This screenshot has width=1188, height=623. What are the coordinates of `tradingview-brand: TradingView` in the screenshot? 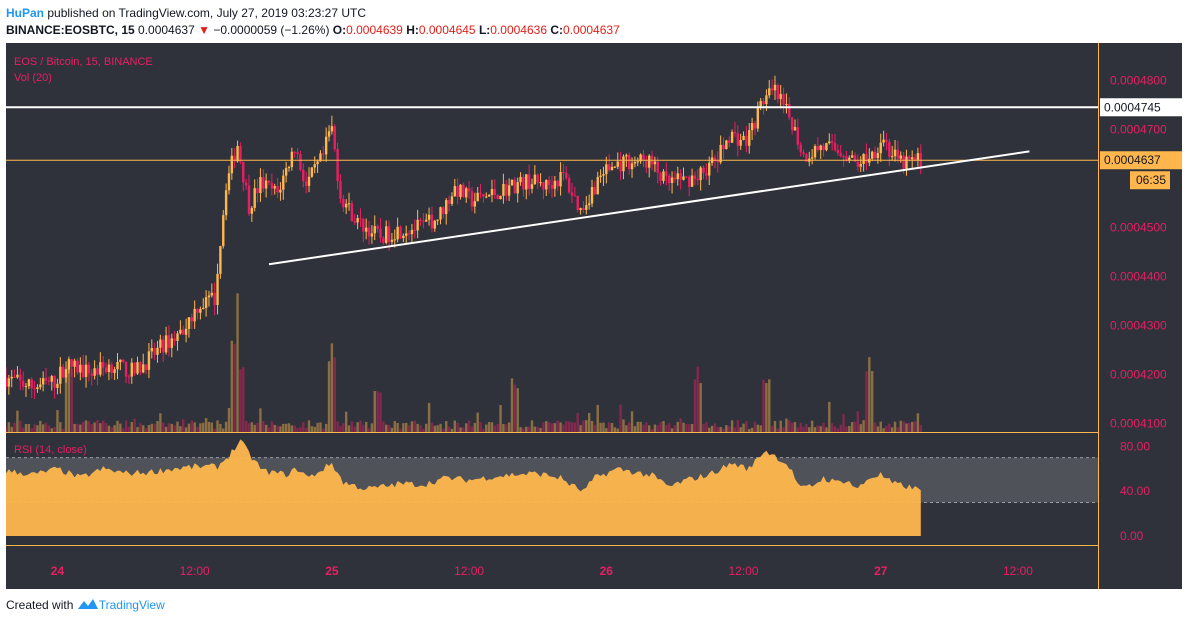 It's located at (131, 605).